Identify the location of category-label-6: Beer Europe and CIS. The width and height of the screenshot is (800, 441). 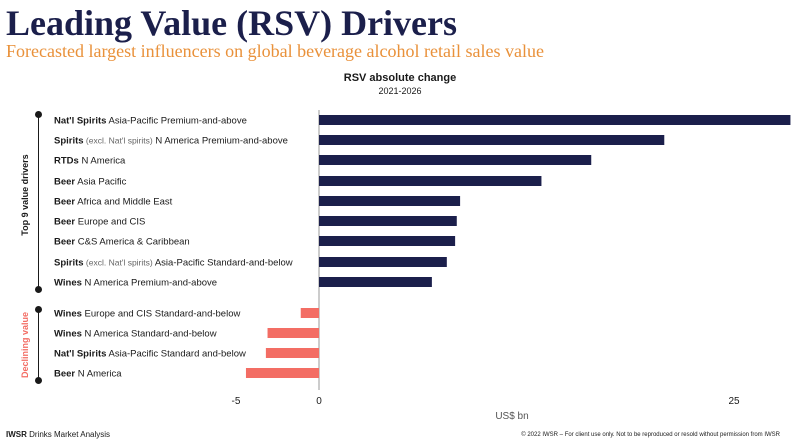
(99, 222).